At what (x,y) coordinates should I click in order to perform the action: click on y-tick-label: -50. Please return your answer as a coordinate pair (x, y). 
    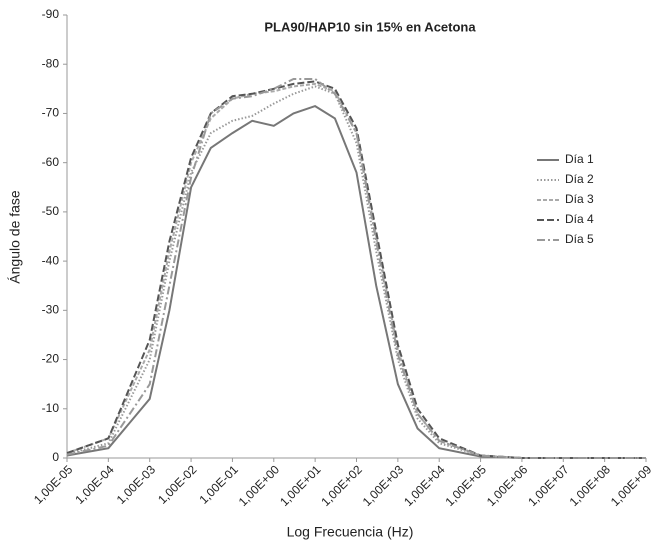
    Looking at the image, I should click on (51, 211).